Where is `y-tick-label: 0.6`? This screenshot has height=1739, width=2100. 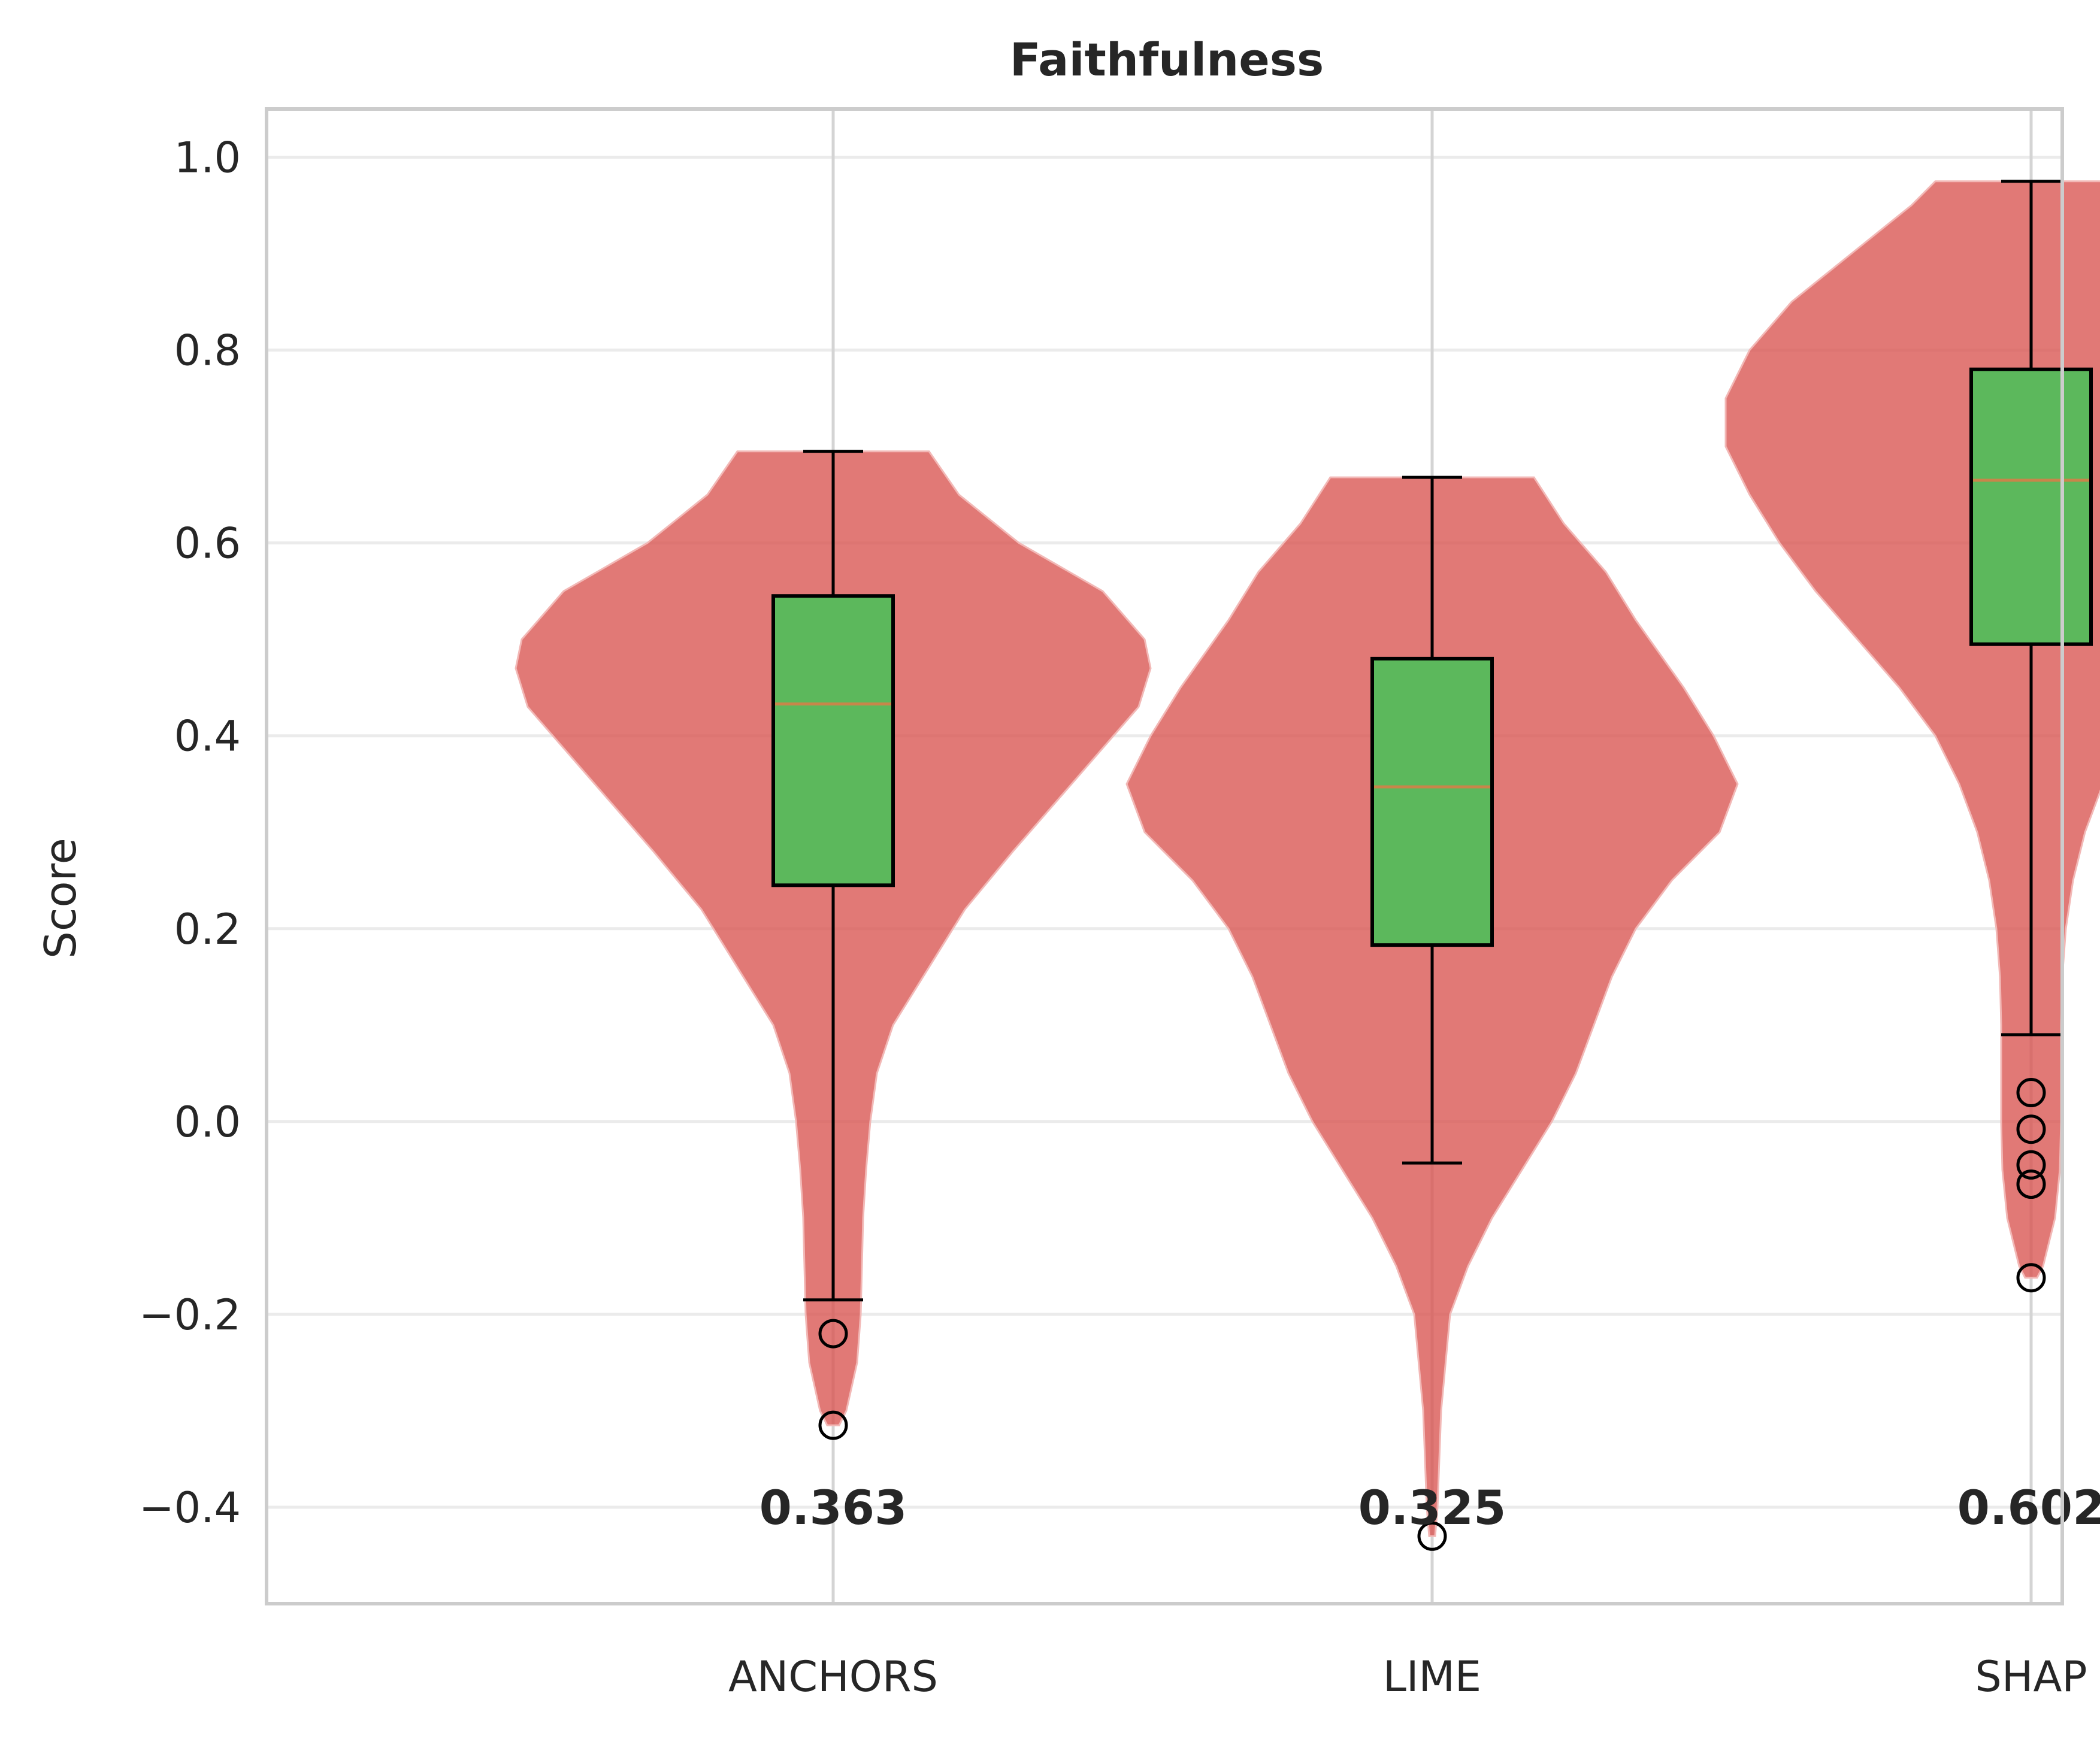 y-tick-label: 0.6 is located at coordinates (208, 543).